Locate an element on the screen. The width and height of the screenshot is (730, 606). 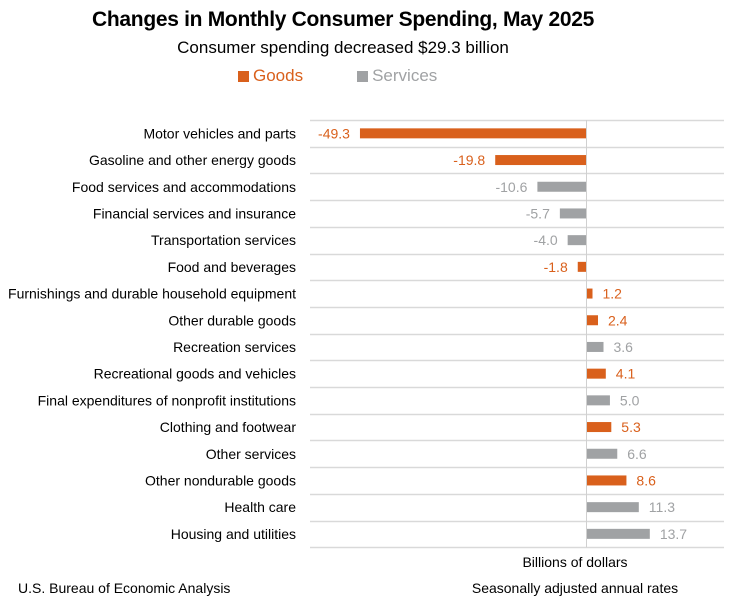
category-label: Financial services and insurance is located at coordinates (194, 213).